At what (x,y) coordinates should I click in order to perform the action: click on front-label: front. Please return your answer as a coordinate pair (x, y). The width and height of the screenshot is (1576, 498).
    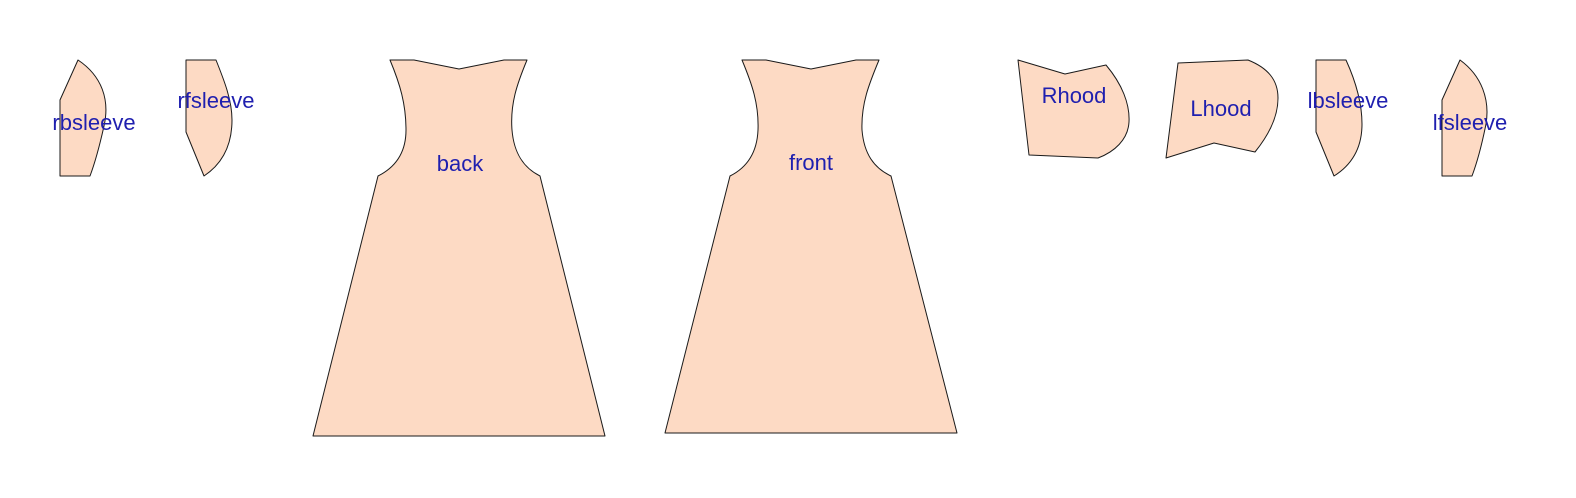
    Looking at the image, I should click on (811, 162).